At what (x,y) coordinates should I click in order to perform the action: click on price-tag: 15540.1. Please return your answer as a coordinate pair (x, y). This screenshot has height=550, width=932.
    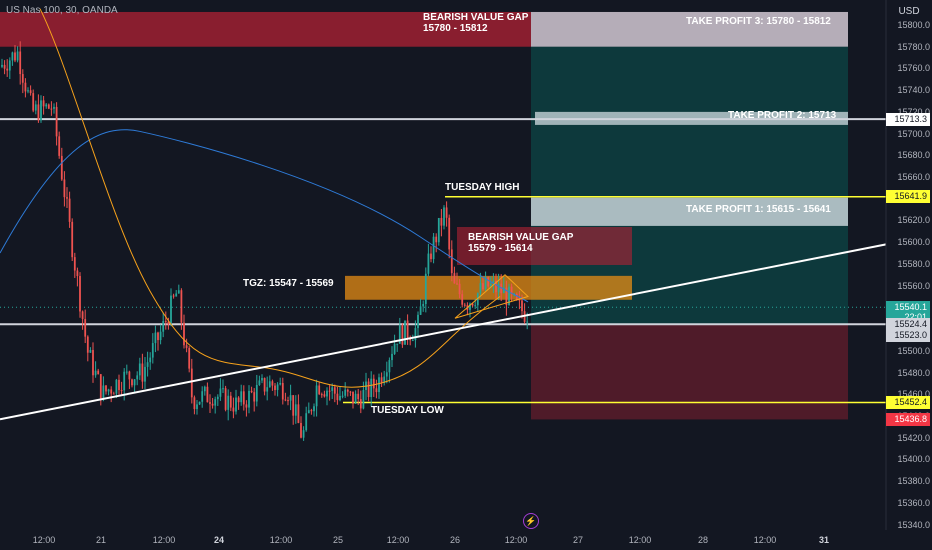
    Looking at the image, I should click on (908, 307).